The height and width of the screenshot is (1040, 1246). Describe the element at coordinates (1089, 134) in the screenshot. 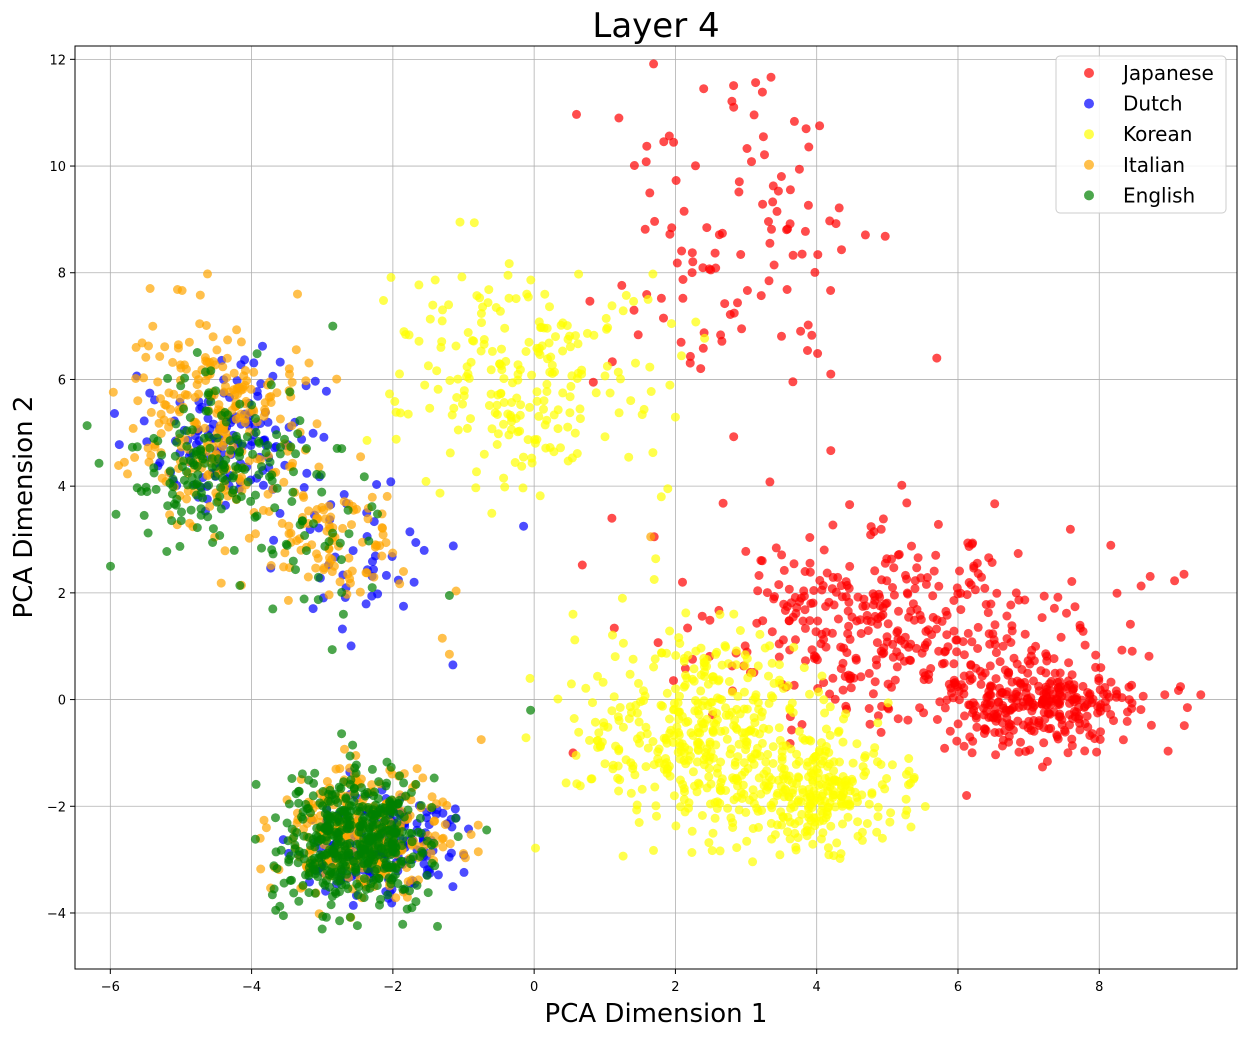

I see `legend-marker` at that location.